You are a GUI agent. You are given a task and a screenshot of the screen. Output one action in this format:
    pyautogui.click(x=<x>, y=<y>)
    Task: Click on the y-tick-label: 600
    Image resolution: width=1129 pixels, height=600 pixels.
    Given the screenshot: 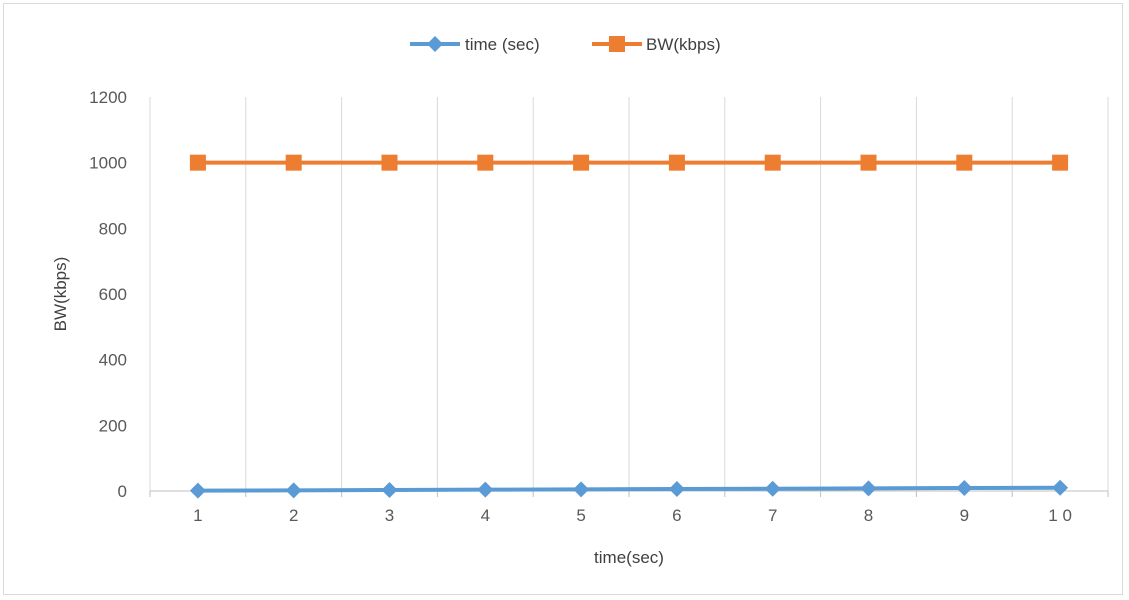 What is the action you would take?
    pyautogui.click(x=113, y=294)
    